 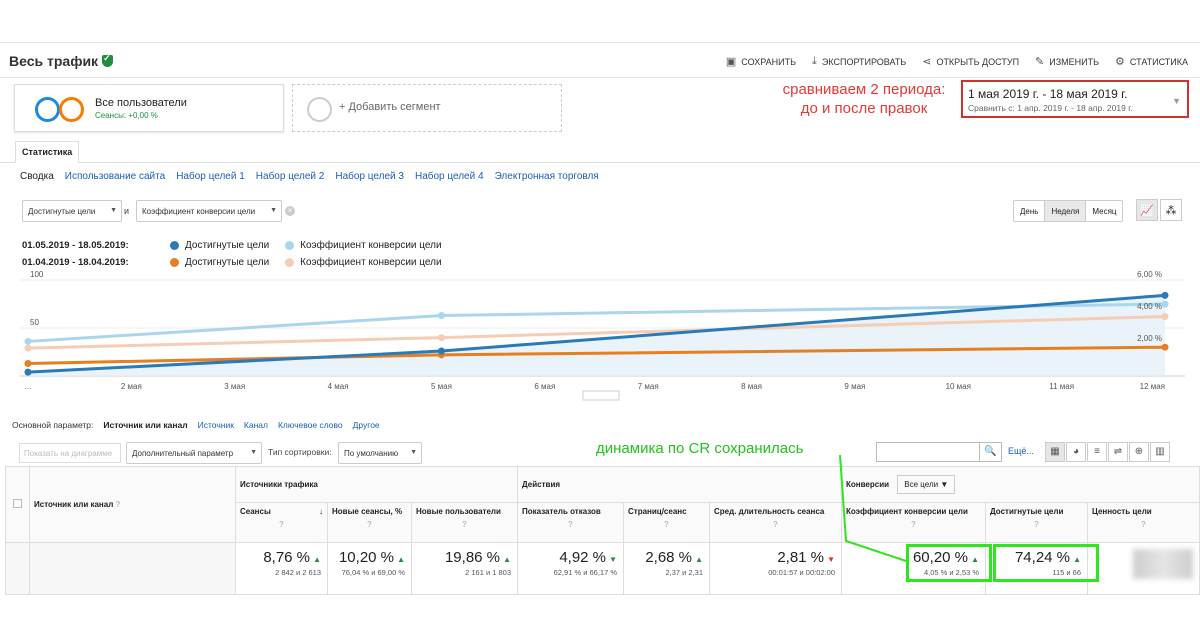 What do you see at coordinates (47, 109) in the screenshot?
I see `segment-circle-blue` at bounding box center [47, 109].